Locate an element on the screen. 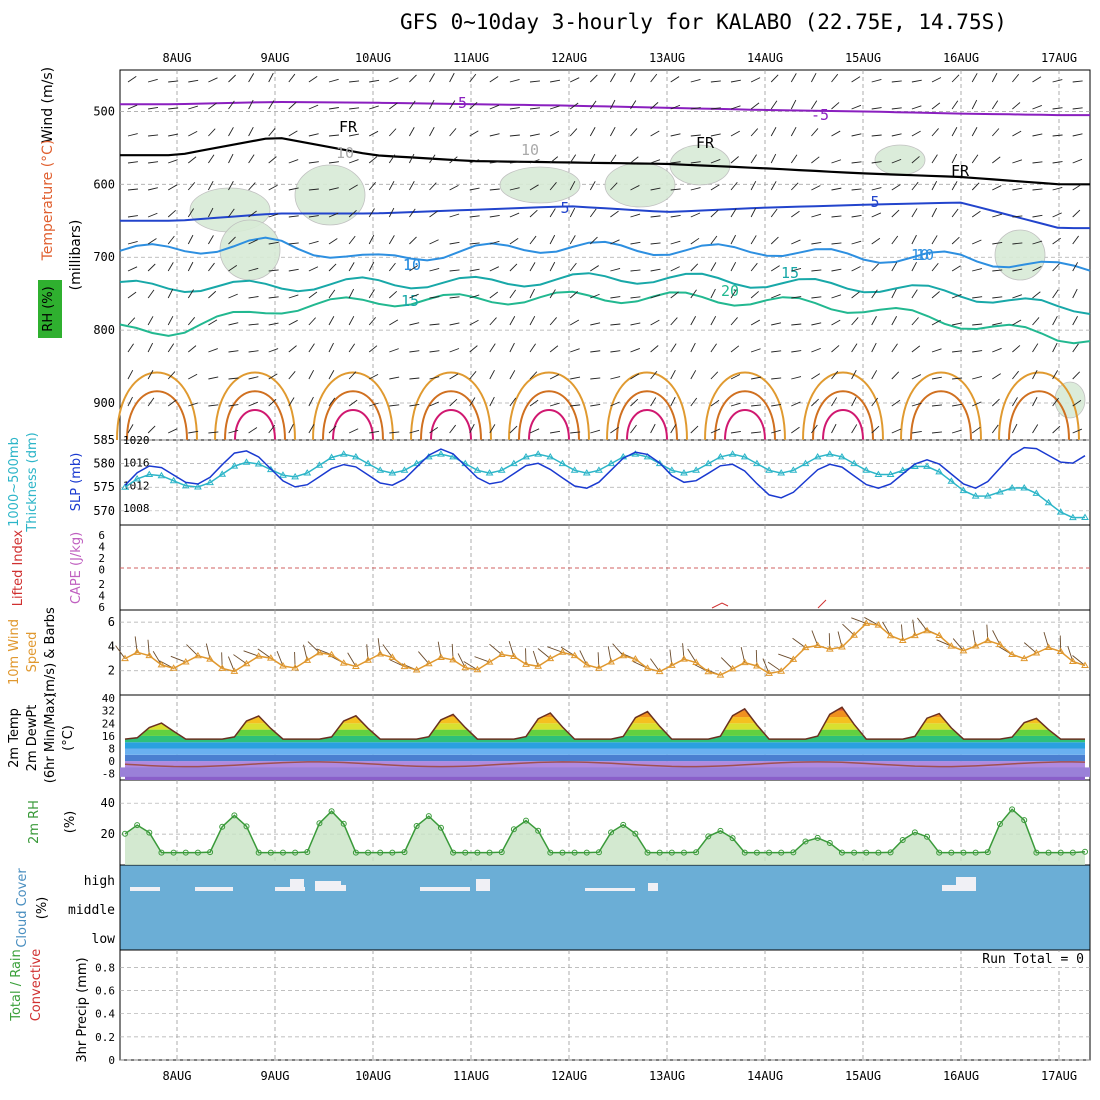  temp-tick: -8 is located at coordinates (108, 774).